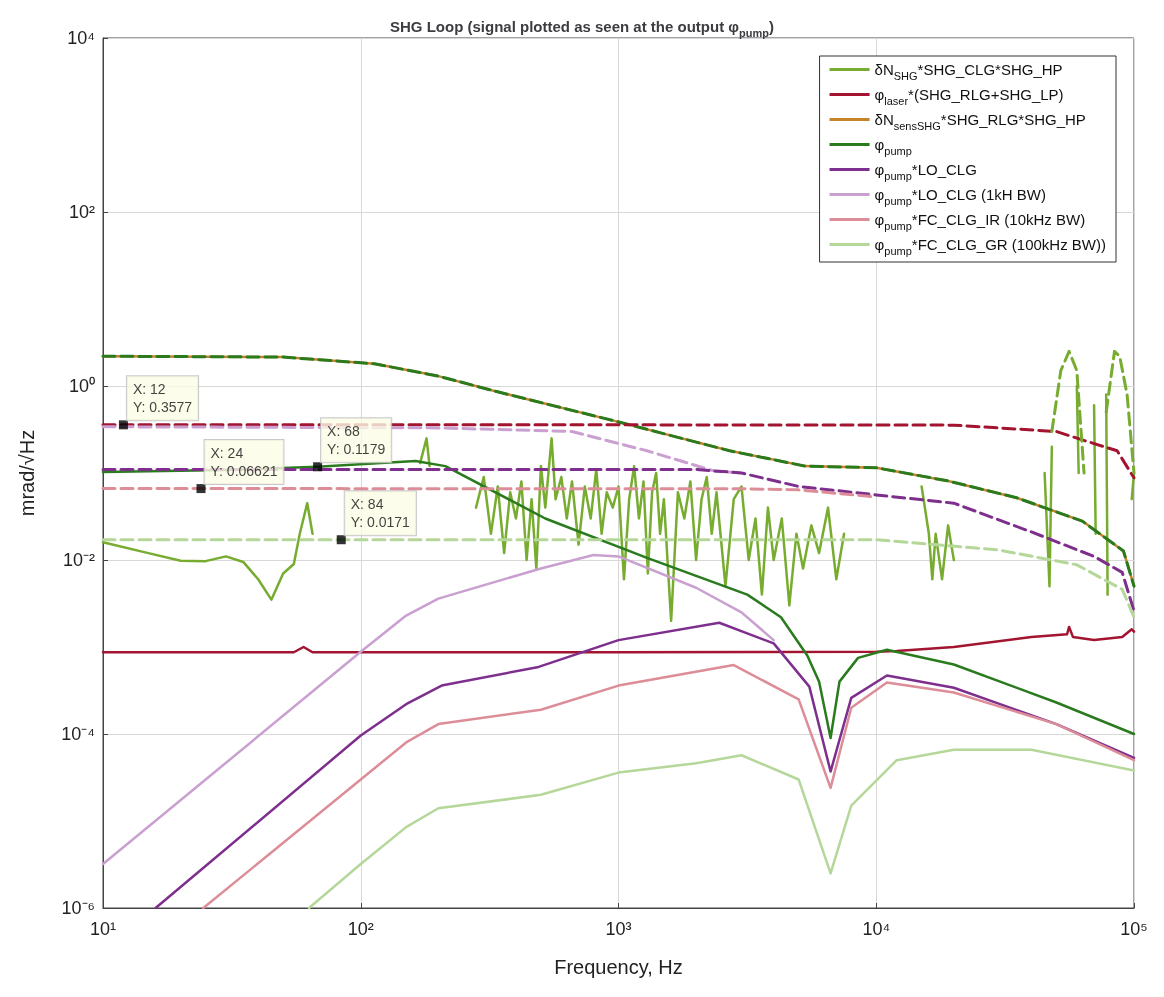  Describe the element at coordinates (82, 212) in the screenshot. I see `y-tick-label: 10²` at that location.